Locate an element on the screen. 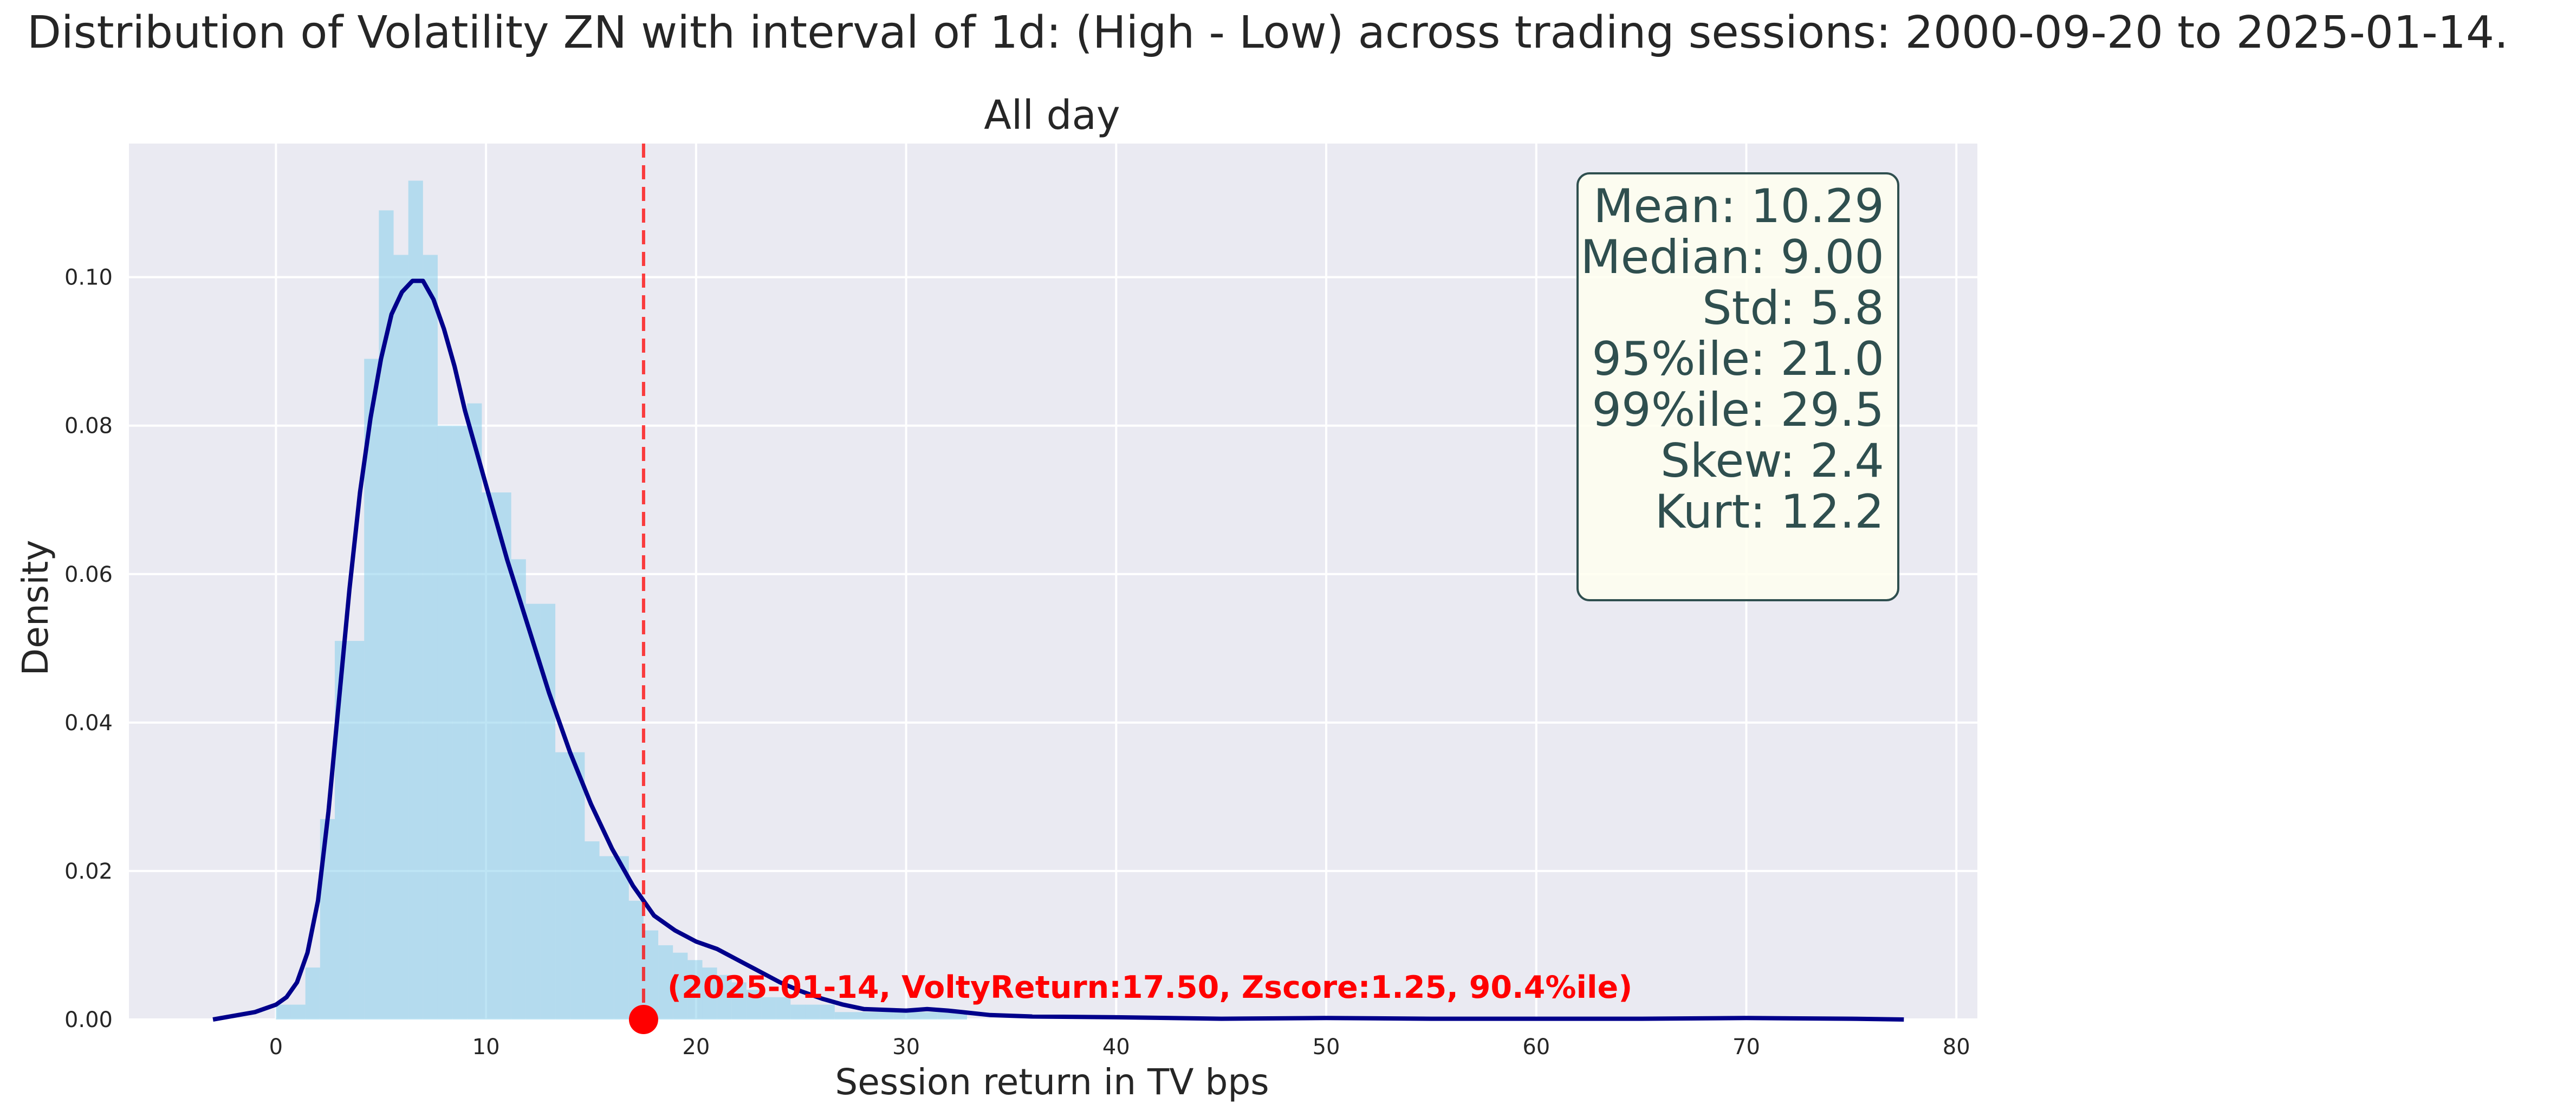  x-tick-label: 30 is located at coordinates (906, 1047).